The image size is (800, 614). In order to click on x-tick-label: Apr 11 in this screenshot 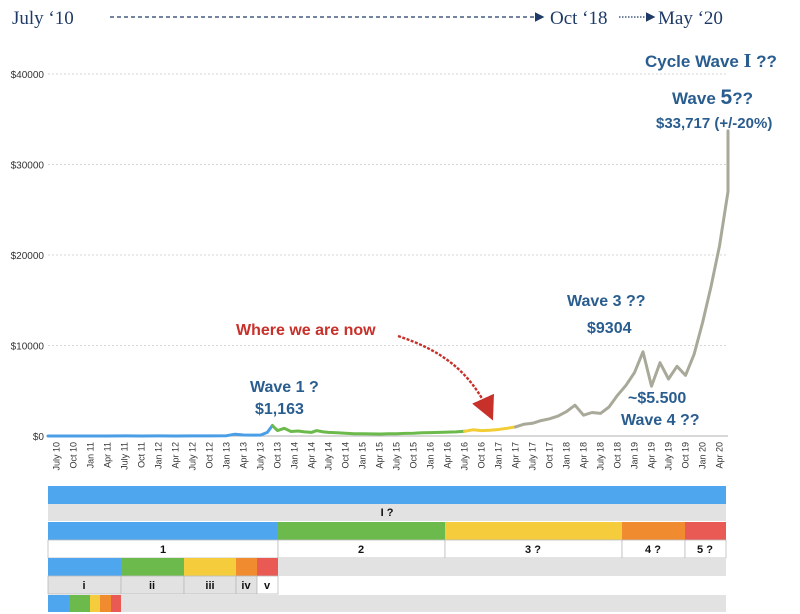, I will do `click(108, 455)`.